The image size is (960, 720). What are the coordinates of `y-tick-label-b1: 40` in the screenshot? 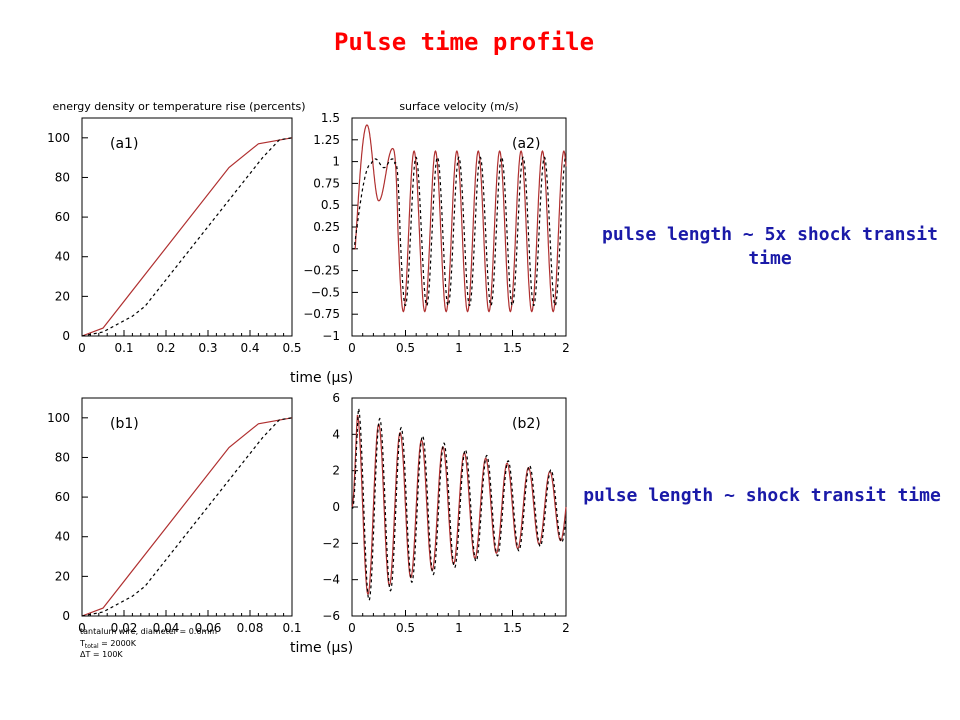 It's located at (62, 537).